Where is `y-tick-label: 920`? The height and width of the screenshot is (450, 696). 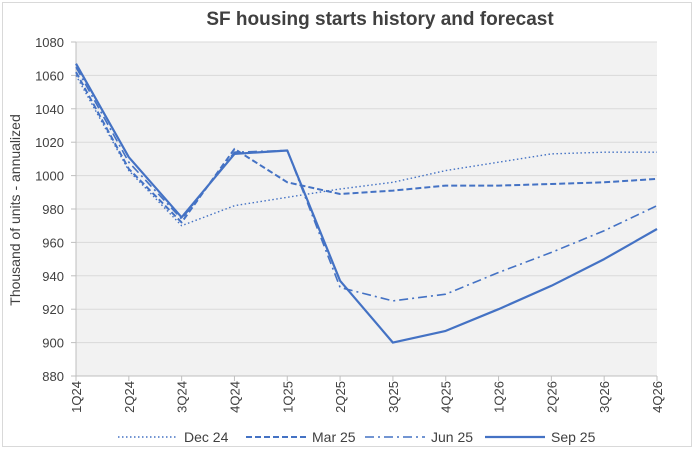 y-tick-label: 920 is located at coordinates (53, 309).